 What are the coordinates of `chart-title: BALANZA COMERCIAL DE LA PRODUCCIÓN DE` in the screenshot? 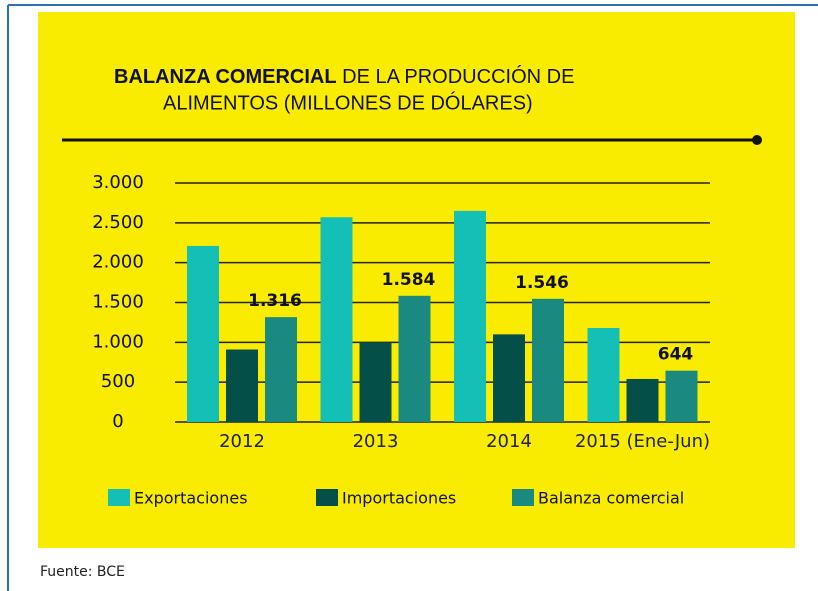 It's located at (344, 76).